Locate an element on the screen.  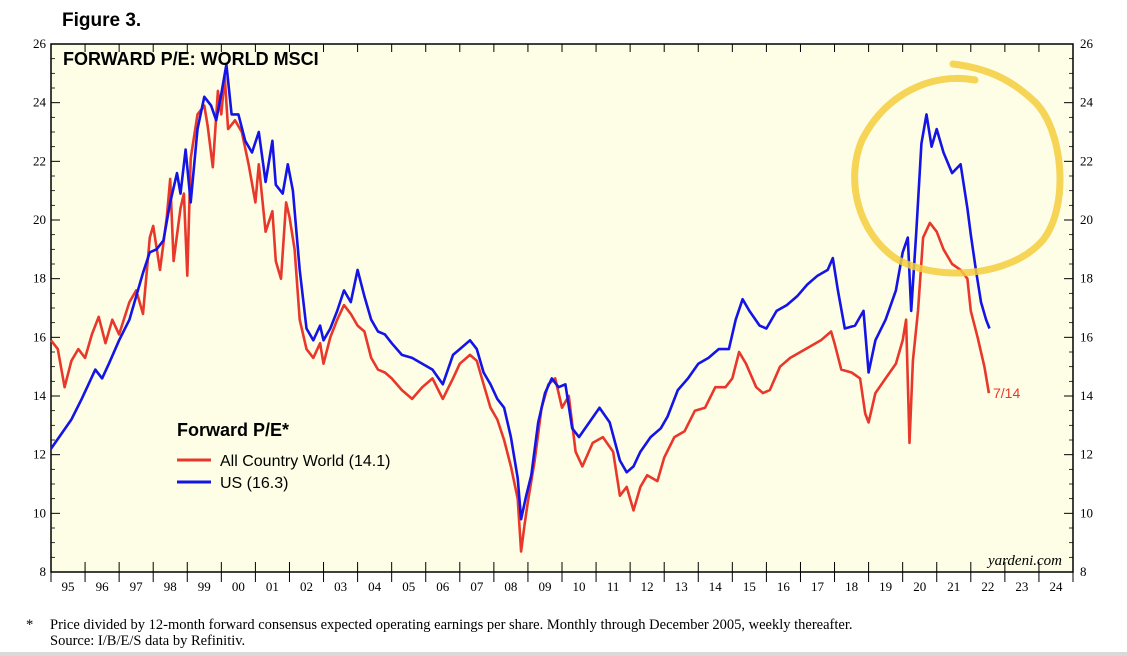
figure-label: Figure 3. is located at coordinates (102, 20).